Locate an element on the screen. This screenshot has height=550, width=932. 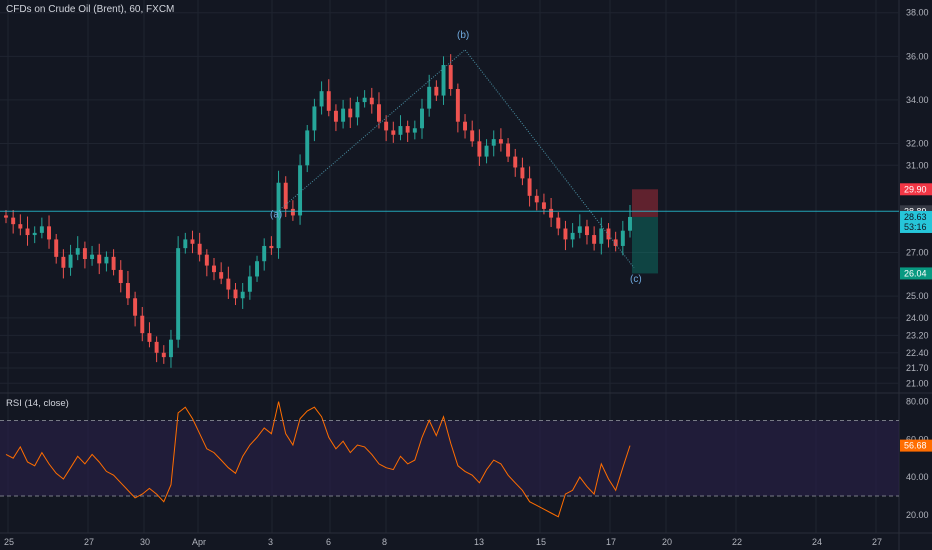
rsi-value-tag-text: 56.68 is located at coordinates (915, 446).